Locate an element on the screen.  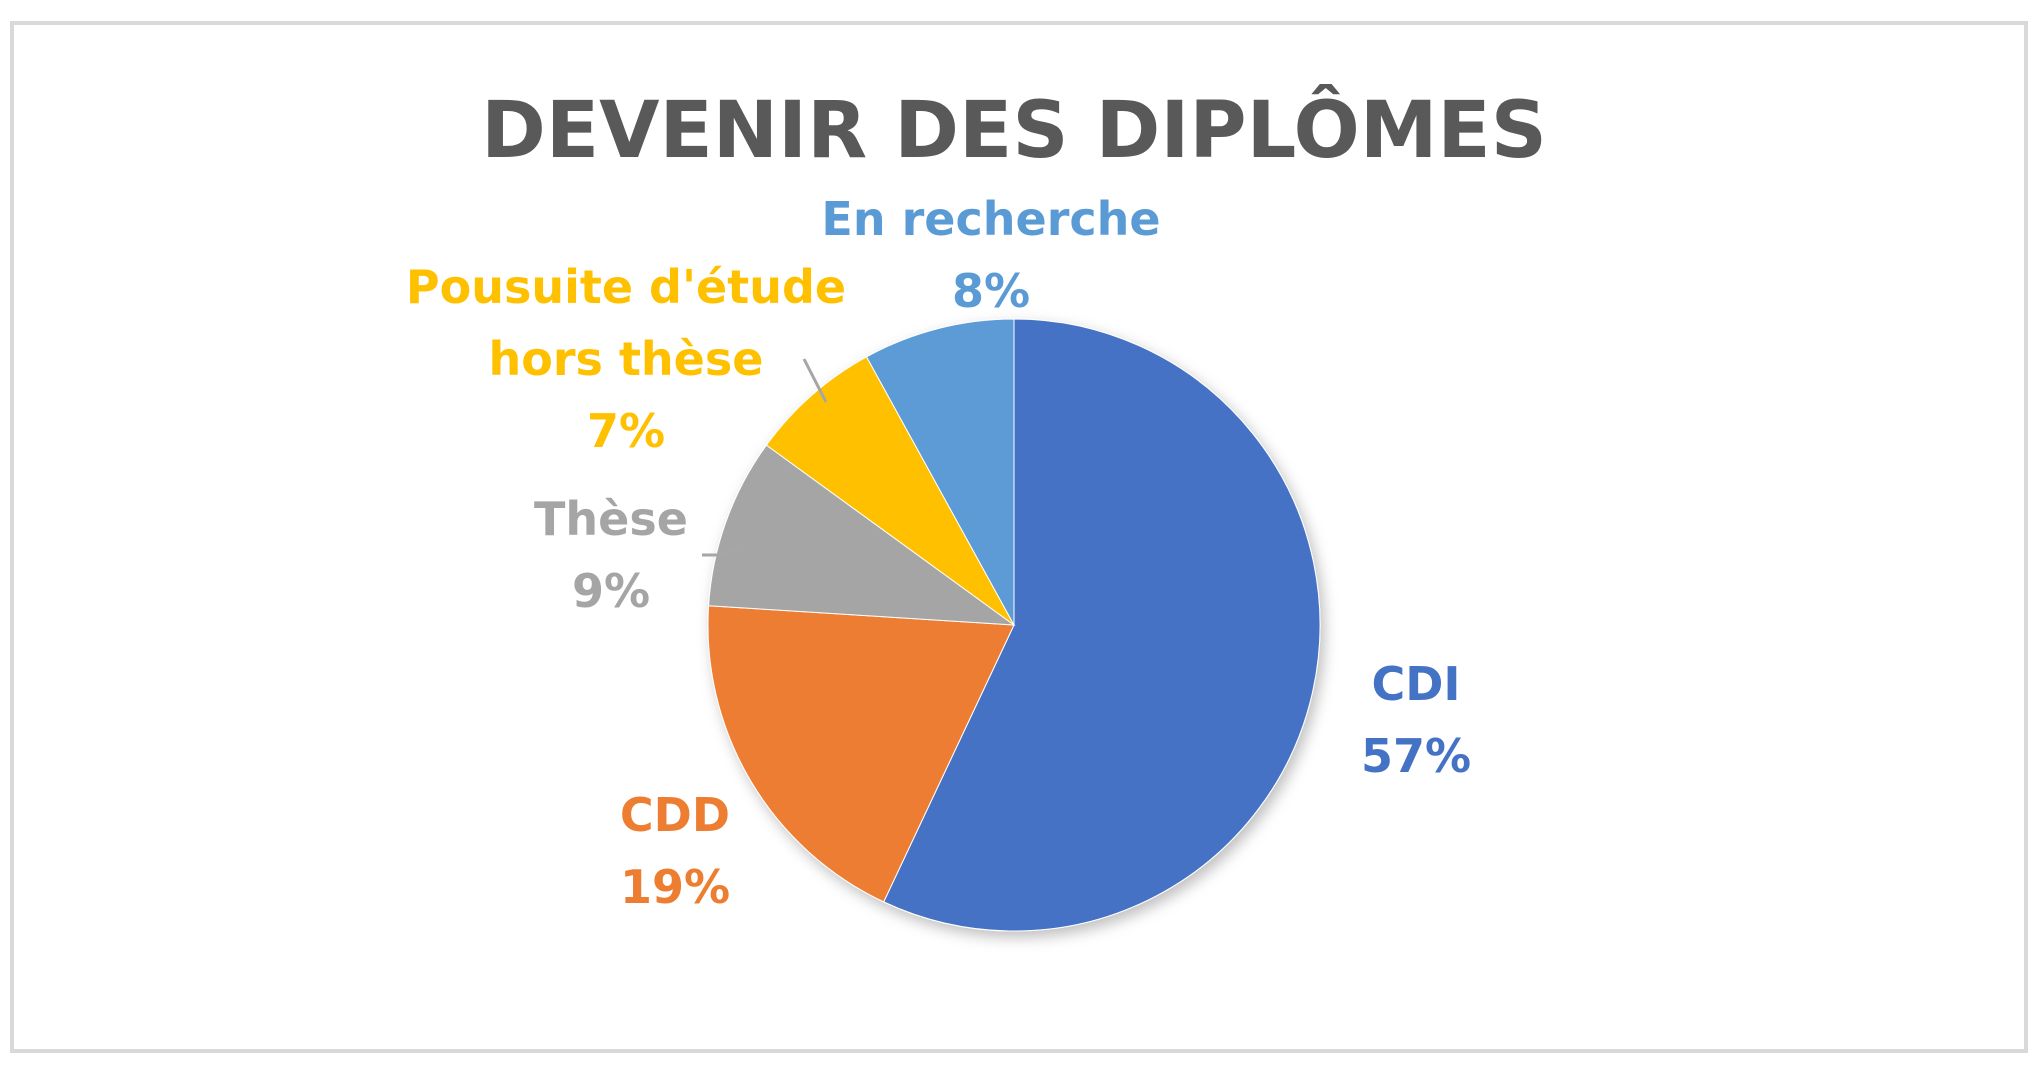
leader-line-pousuite-d-etude-hors-these is located at coordinates (815, 380).